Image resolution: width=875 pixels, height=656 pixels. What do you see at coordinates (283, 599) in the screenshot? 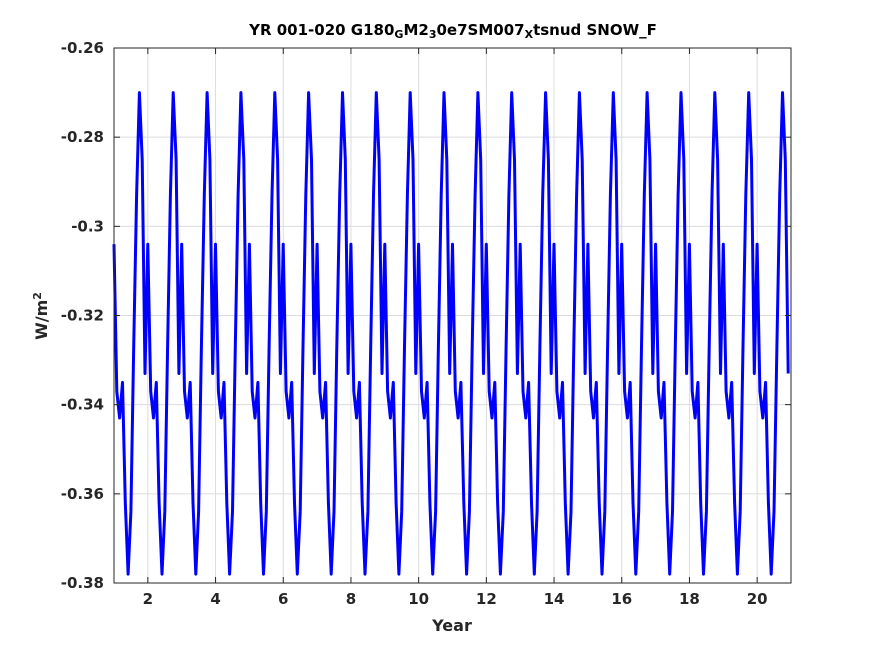
I see `x-tick-label: 6` at bounding box center [283, 599].